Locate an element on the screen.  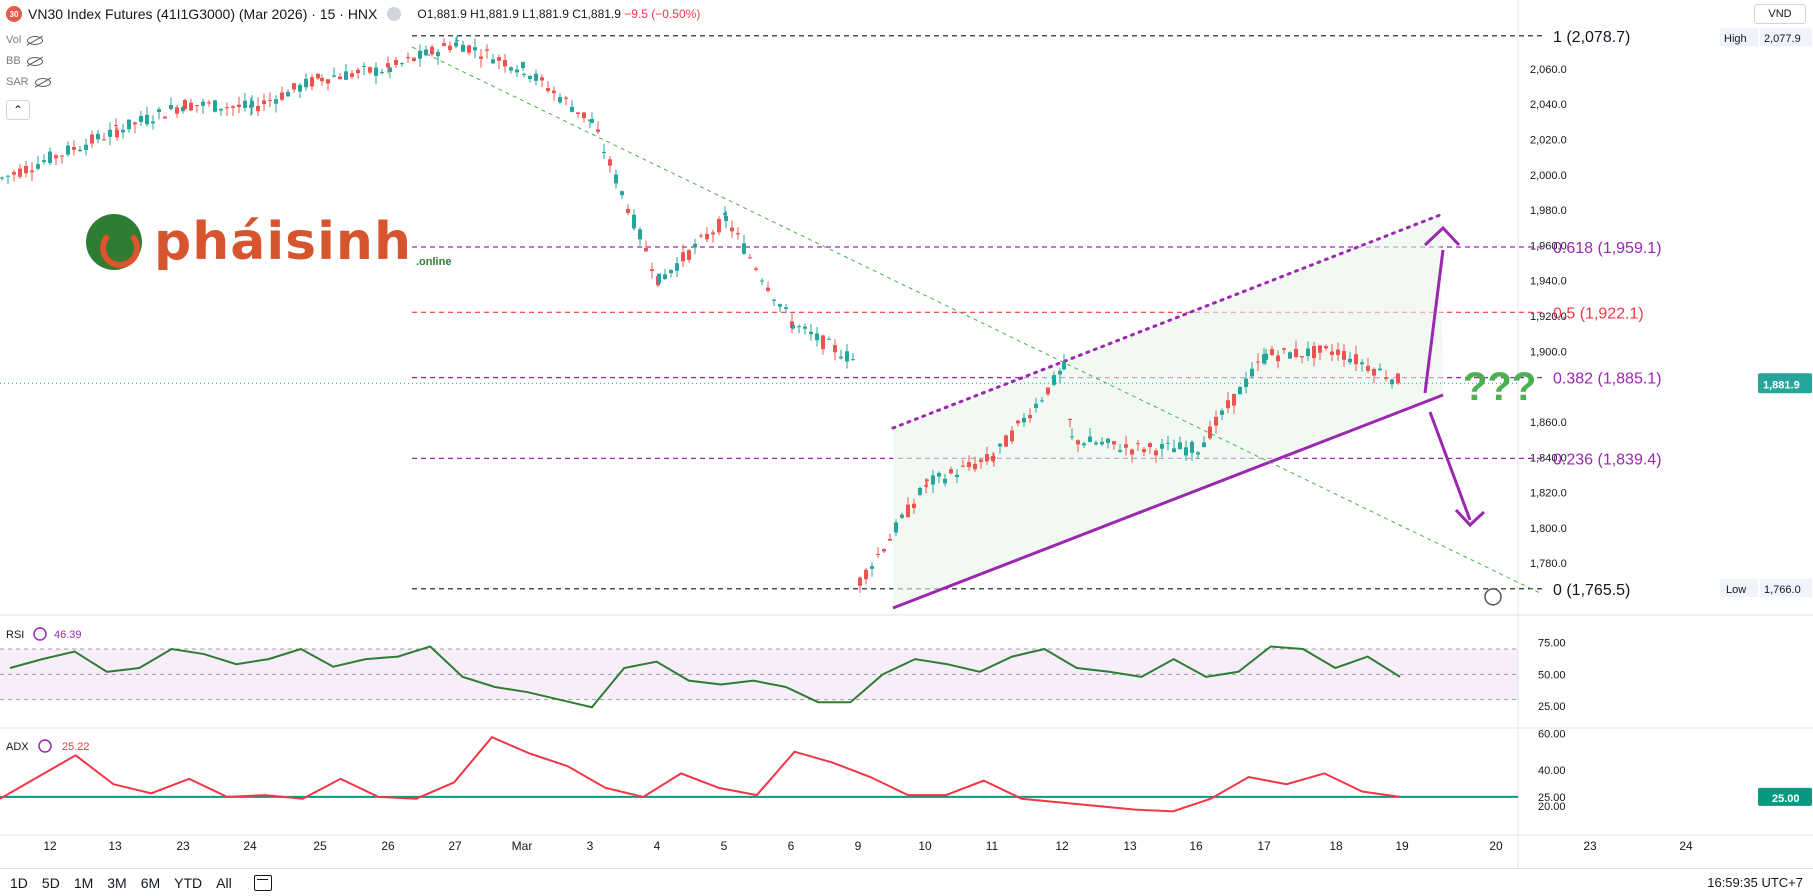
currency-selector: VND is located at coordinates (1780, 14).